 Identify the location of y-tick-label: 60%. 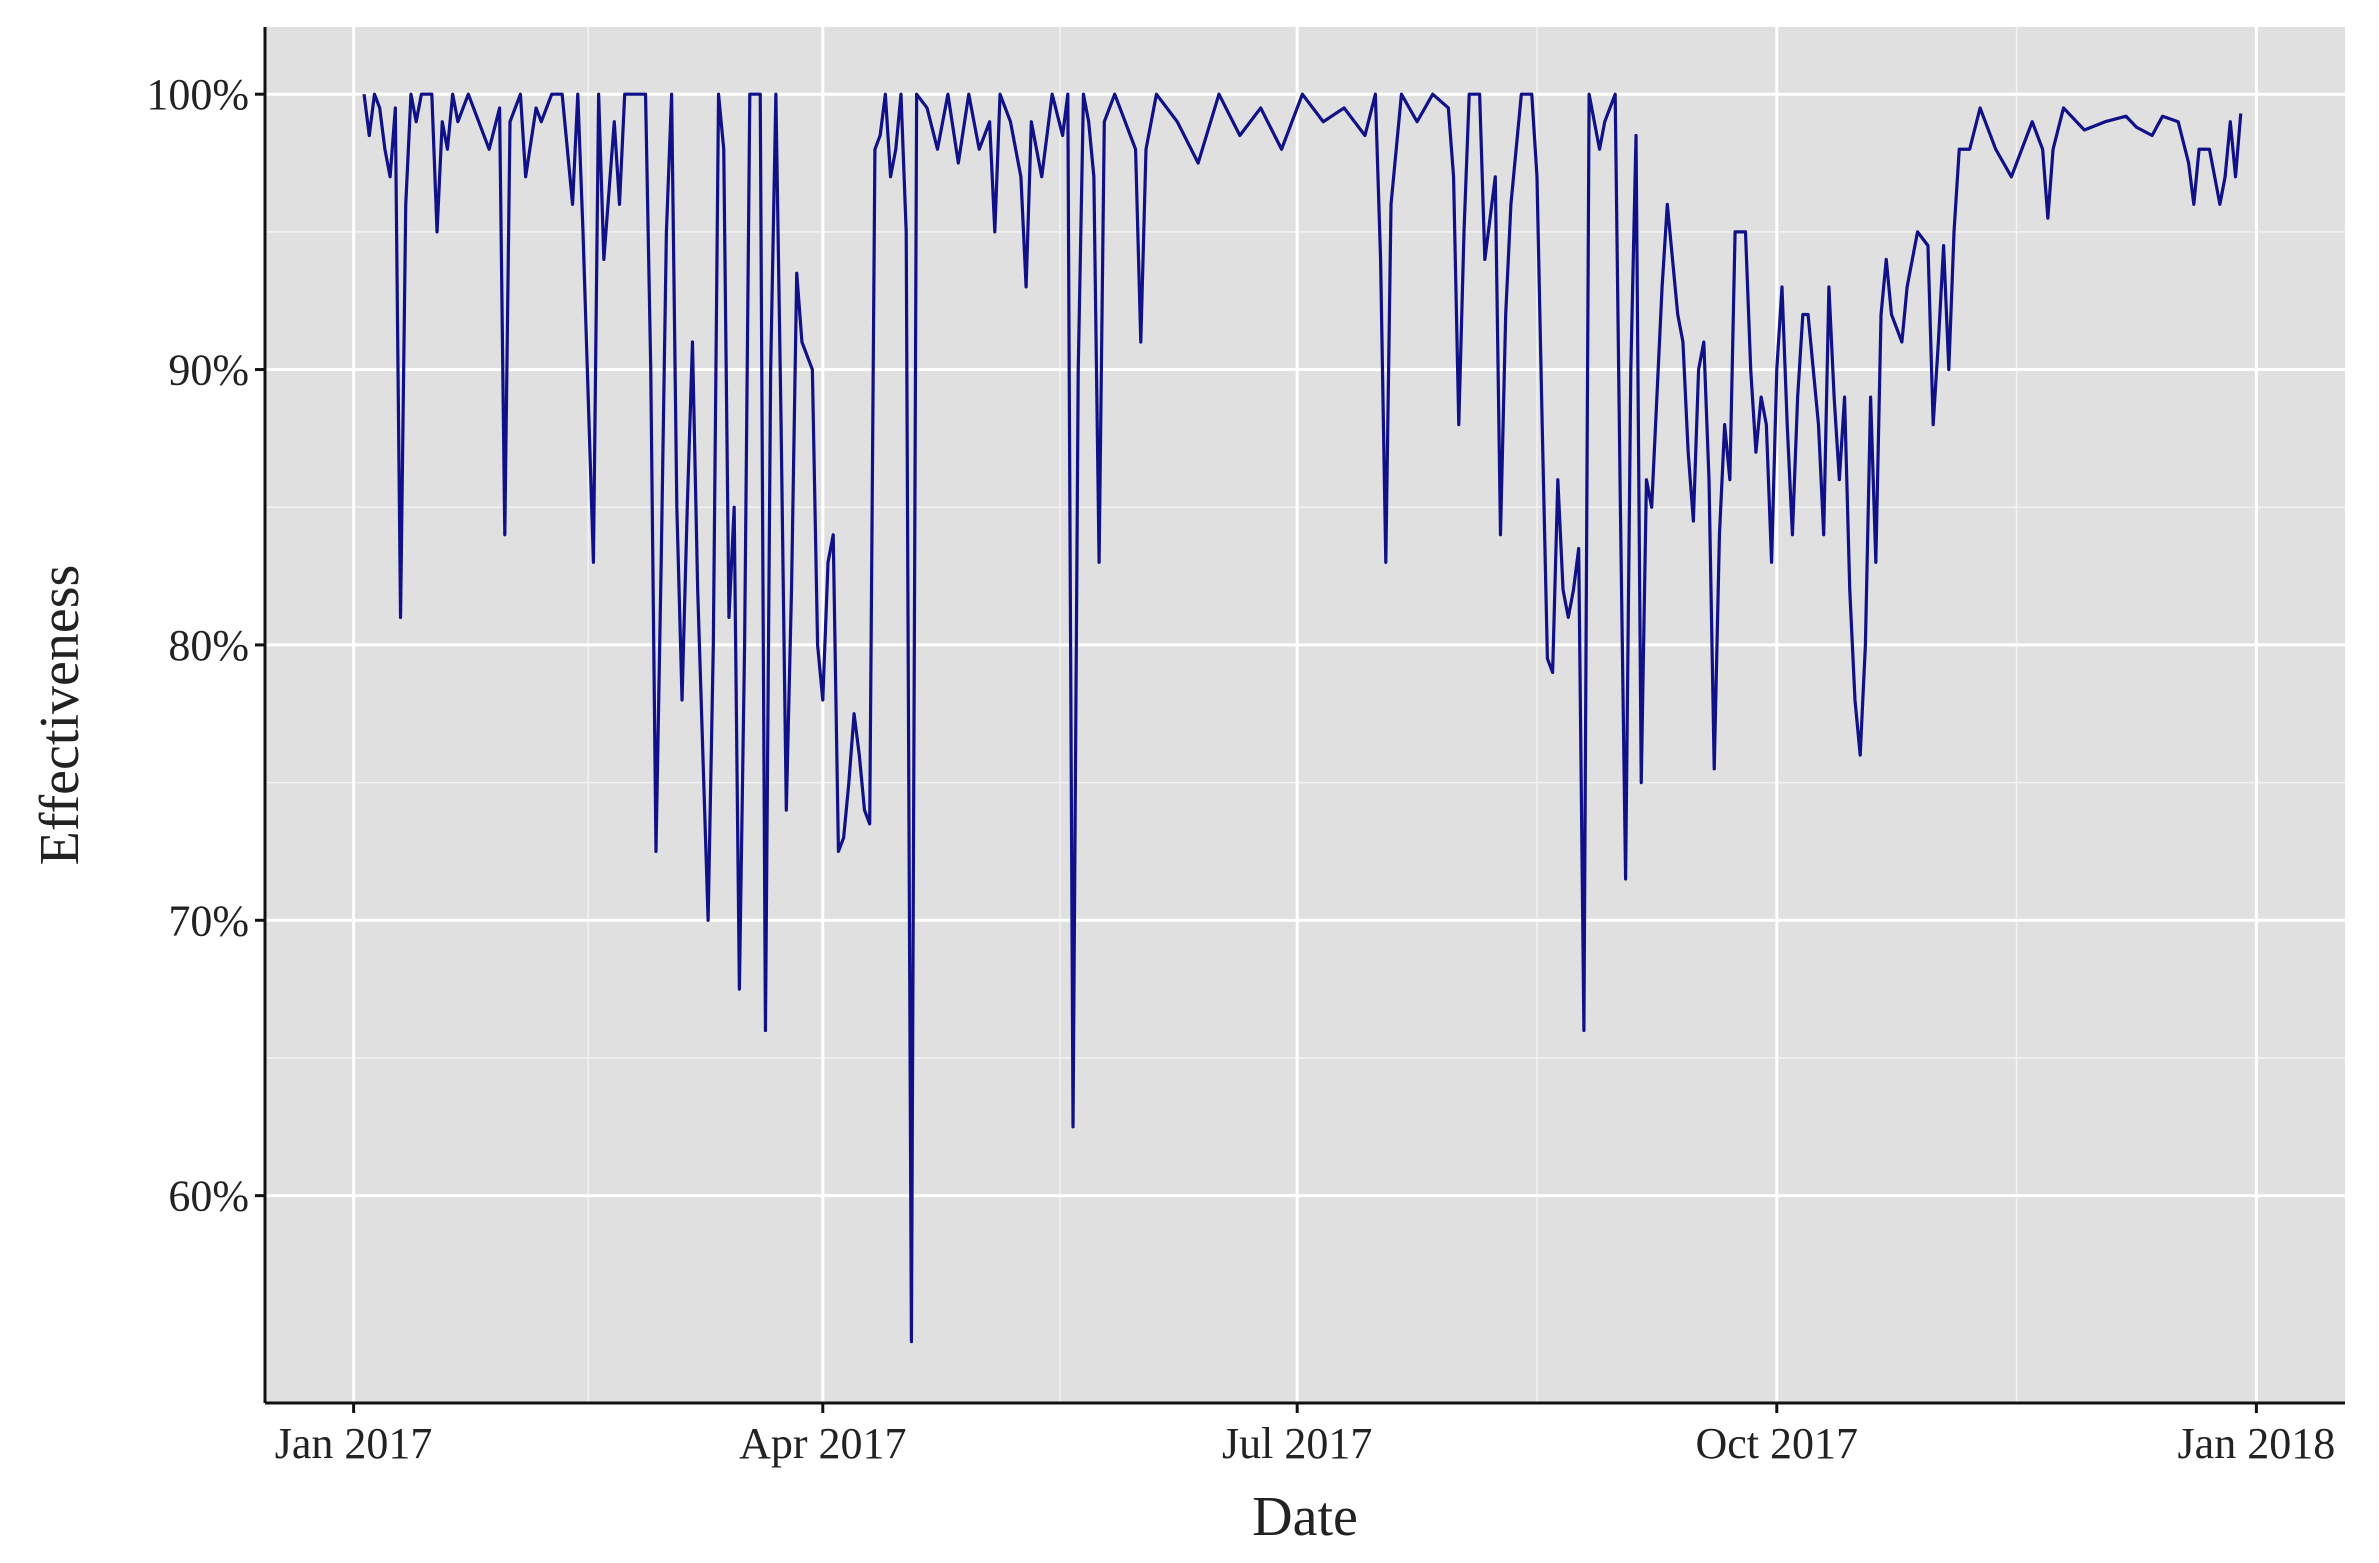
(208, 1196).